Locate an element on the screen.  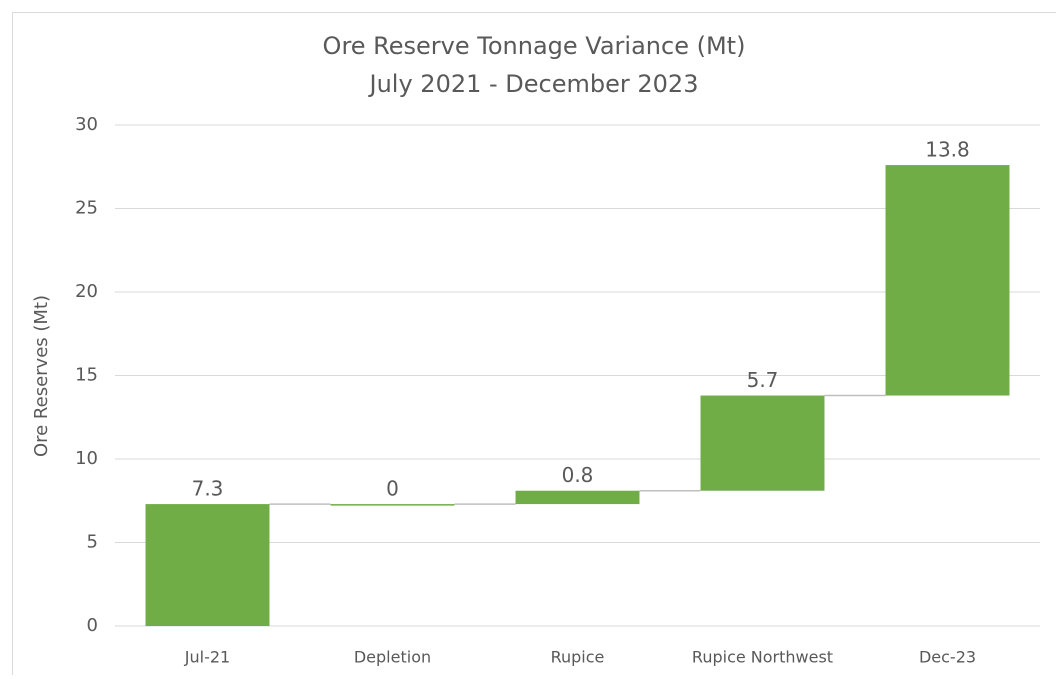
data-label: 5.7 is located at coordinates (763, 380).